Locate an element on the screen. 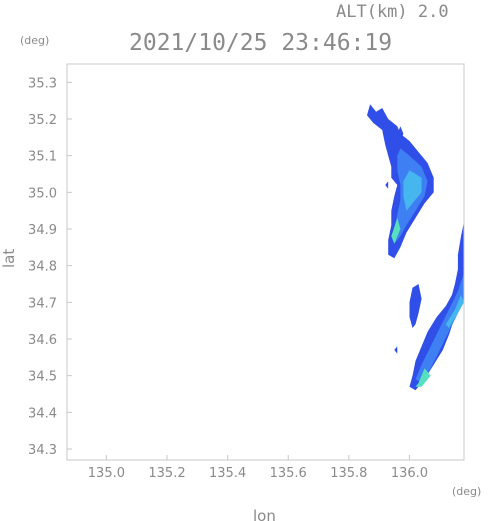 Image resolution: width=491 pixels, height=521 pixels. x-tick-label: 135.6 is located at coordinates (288, 473).